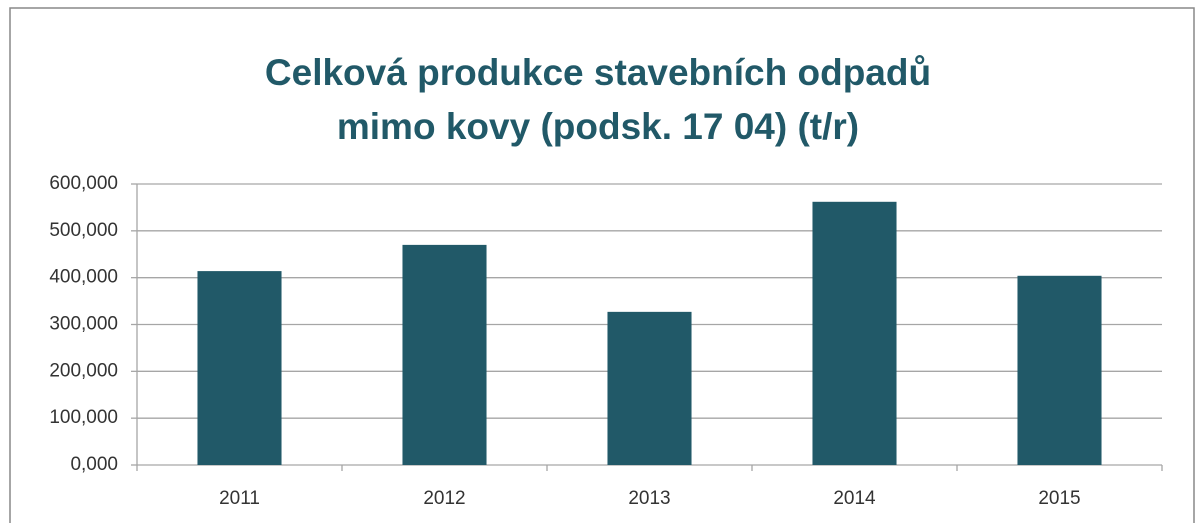  Describe the element at coordinates (1059, 498) in the screenshot. I see `x-tick-label: 2015` at that location.